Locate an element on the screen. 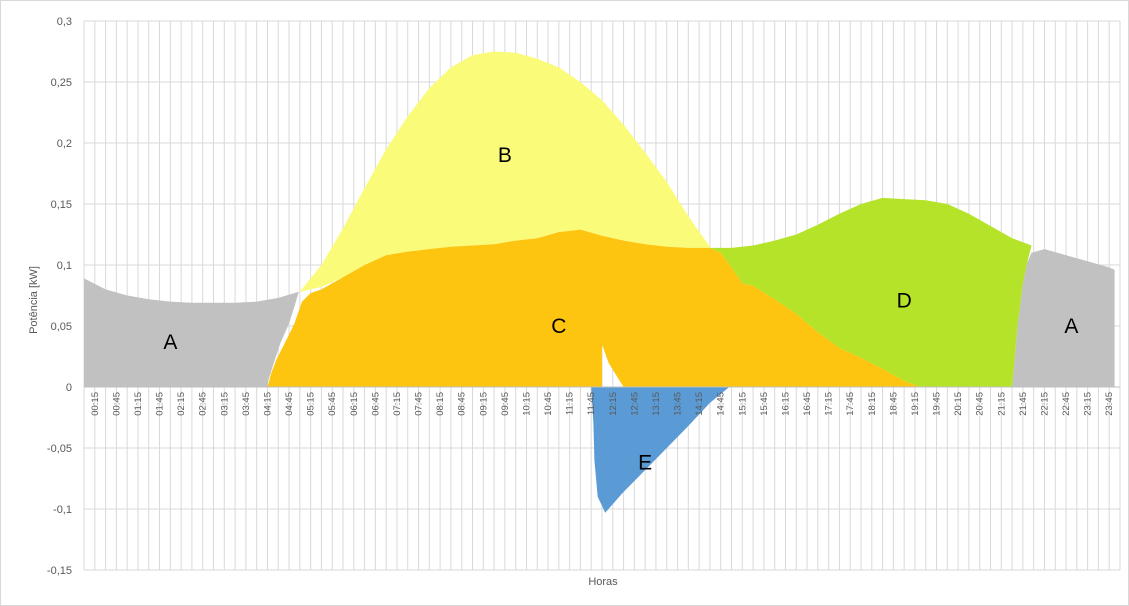 Image resolution: width=1129 pixels, height=606 pixels. x-tick-label: 08:15 is located at coordinates (440, 404).